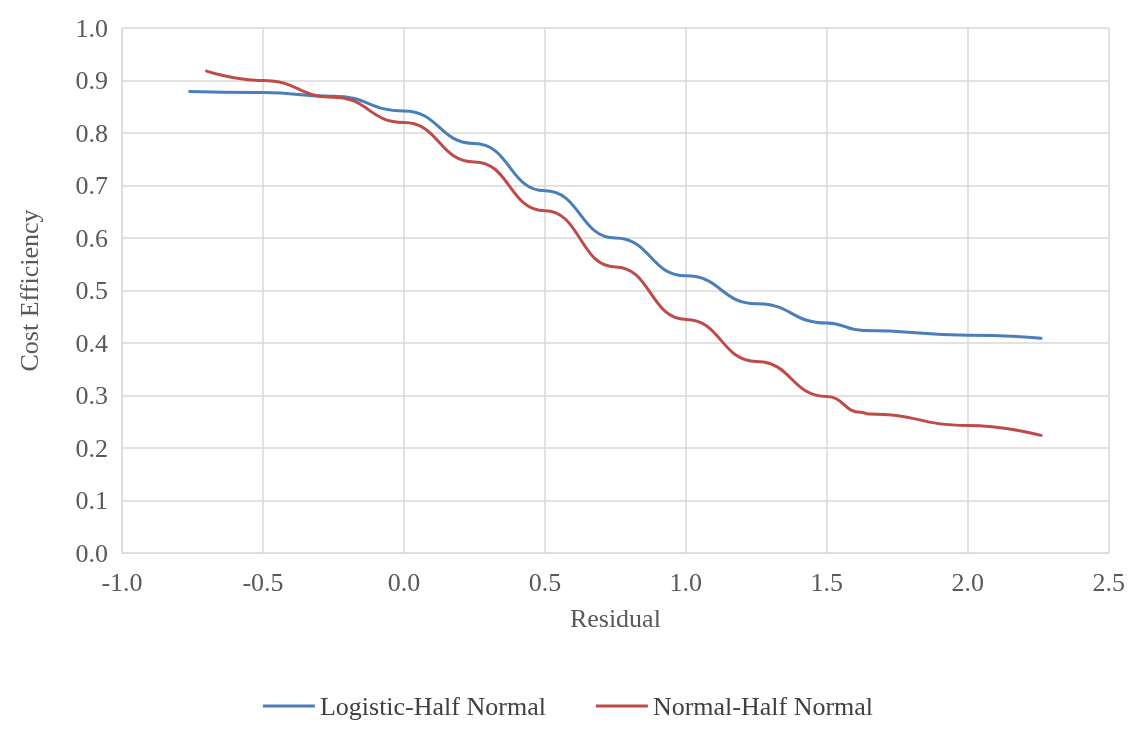 The height and width of the screenshot is (738, 1136). What do you see at coordinates (91, 185) in the screenshot?
I see `y-tick-label: 0.7` at bounding box center [91, 185].